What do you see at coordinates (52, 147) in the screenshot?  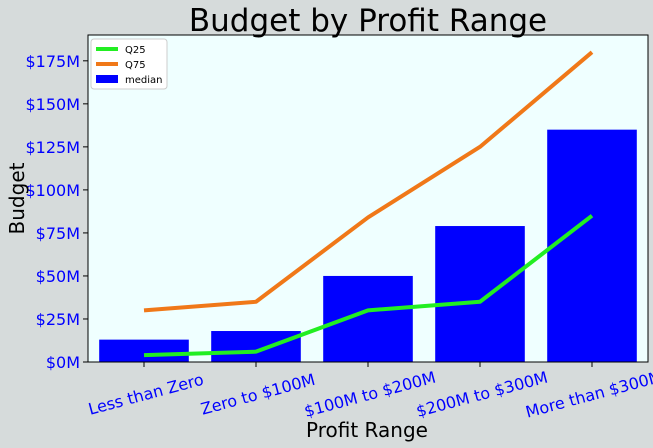 I see `y-tick-label: $125M` at bounding box center [52, 147].